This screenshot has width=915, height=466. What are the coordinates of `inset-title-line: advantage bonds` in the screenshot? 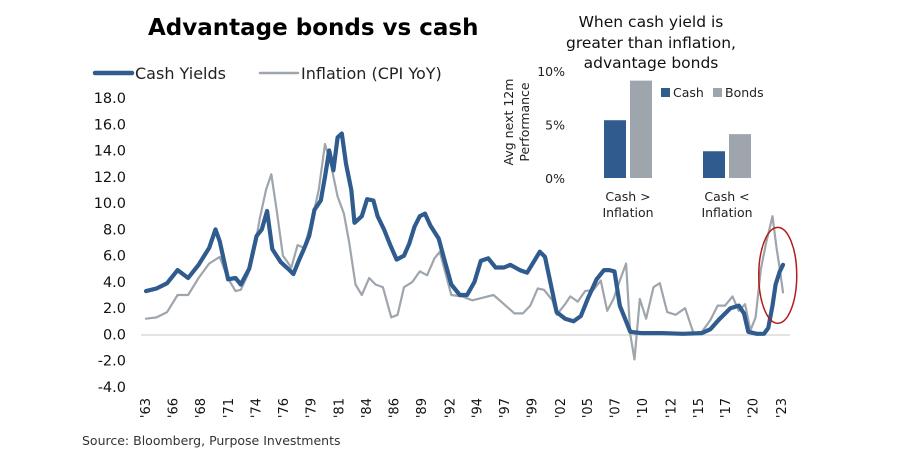 It's located at (651, 63).